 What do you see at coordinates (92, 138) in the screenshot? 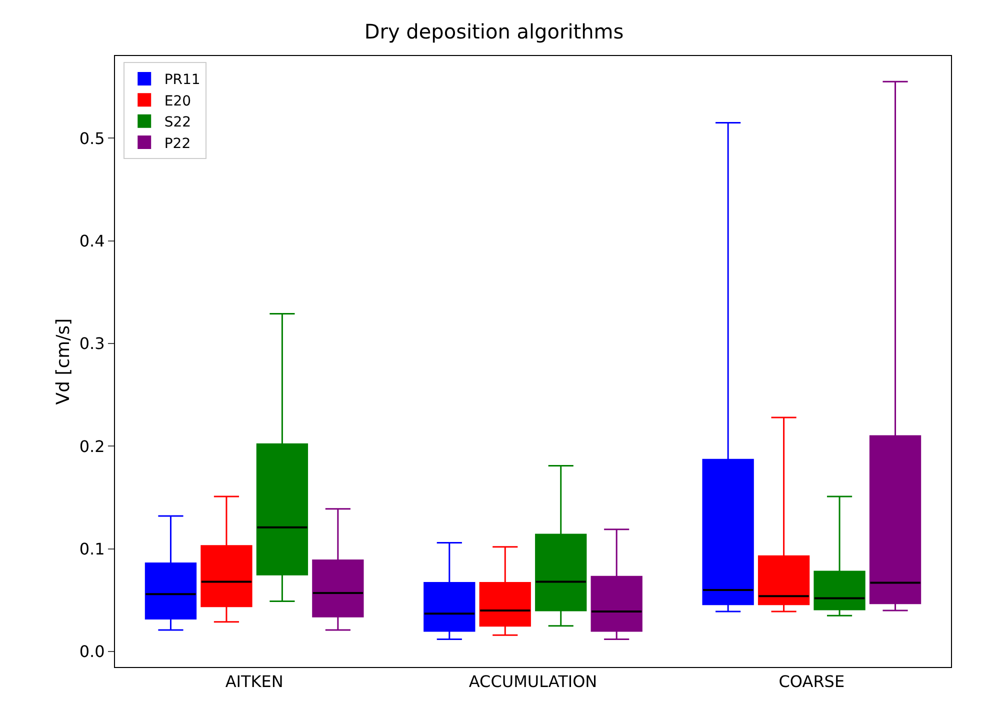
I see `y-tick-label: 0.5` at bounding box center [92, 138].